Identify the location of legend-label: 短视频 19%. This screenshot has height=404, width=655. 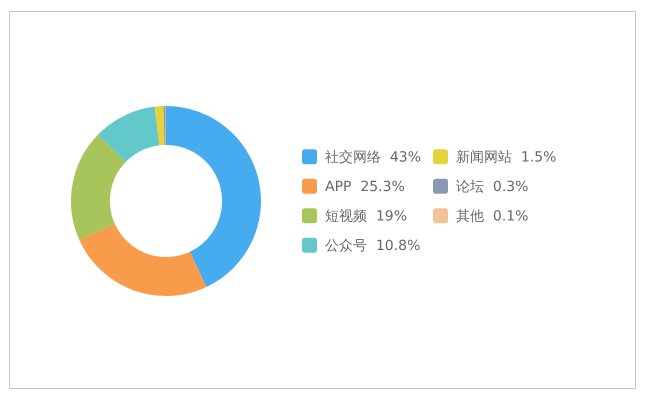
(366, 216).